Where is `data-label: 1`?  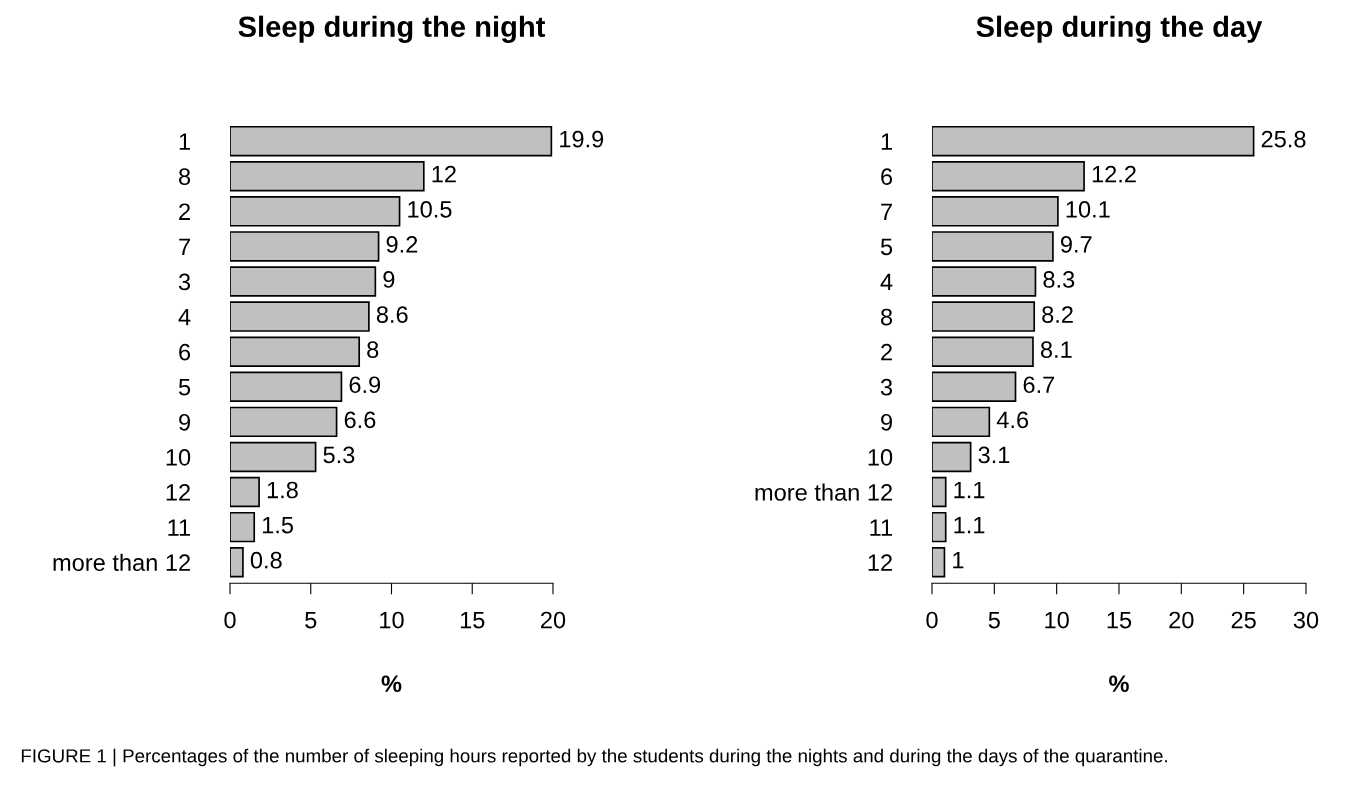 data-label: 1 is located at coordinates (958, 560).